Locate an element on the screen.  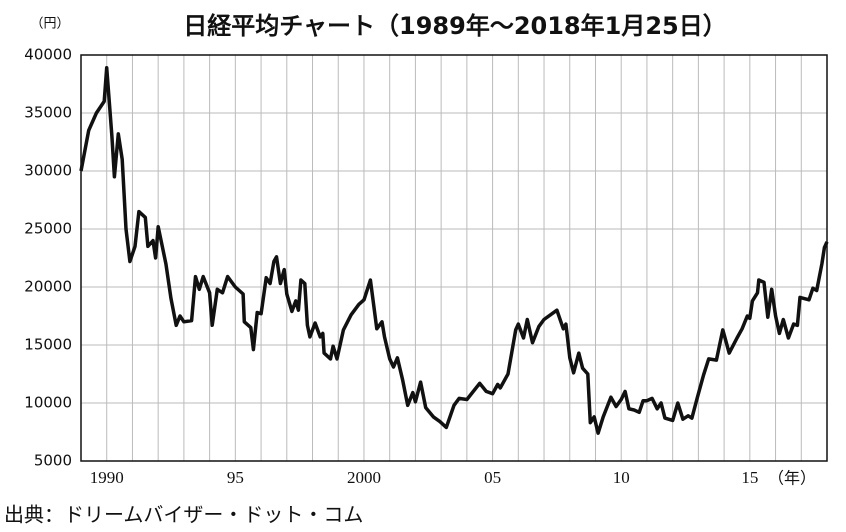
y-tick-label: 15000 is located at coordinates (48, 345).